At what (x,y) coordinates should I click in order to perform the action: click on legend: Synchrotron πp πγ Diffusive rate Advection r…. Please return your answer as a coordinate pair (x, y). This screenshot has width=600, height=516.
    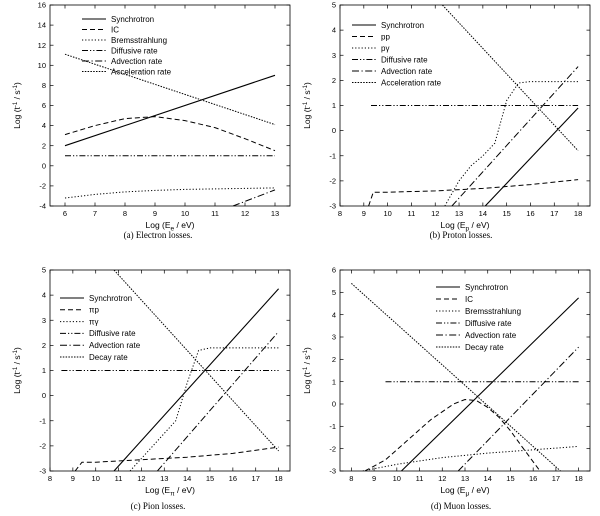
    Looking at the image, I should click on (100, 328).